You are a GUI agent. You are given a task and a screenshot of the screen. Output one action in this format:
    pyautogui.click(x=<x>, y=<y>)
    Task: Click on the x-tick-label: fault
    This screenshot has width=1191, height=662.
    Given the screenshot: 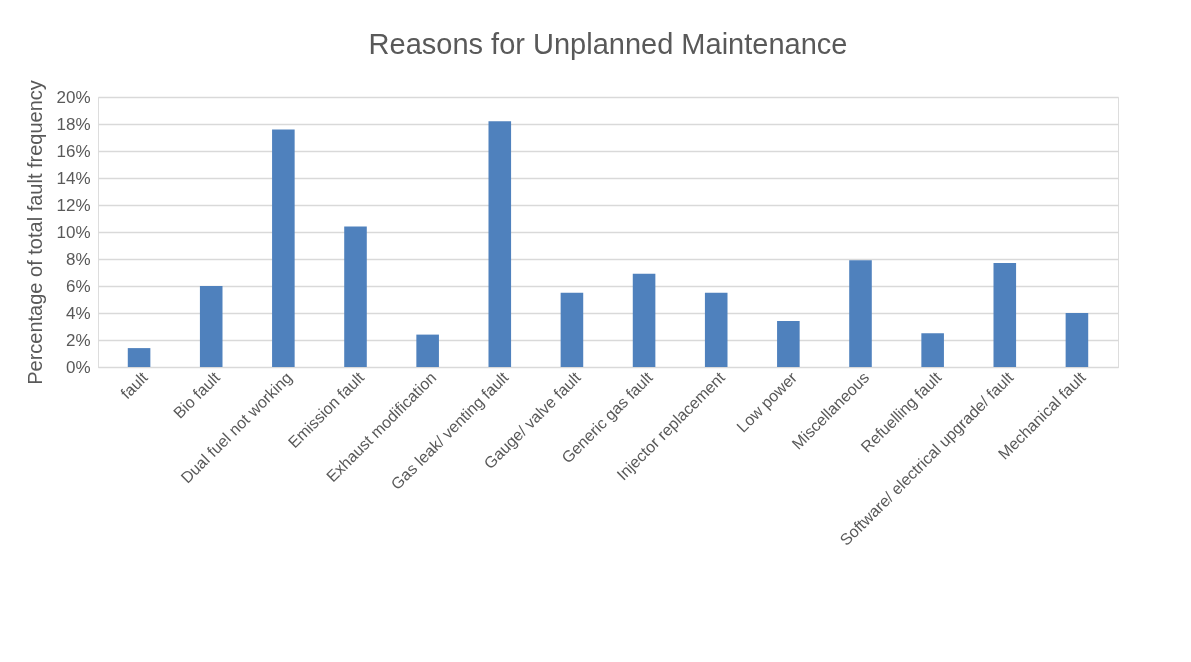 What is the action you would take?
    pyautogui.click(x=134, y=385)
    